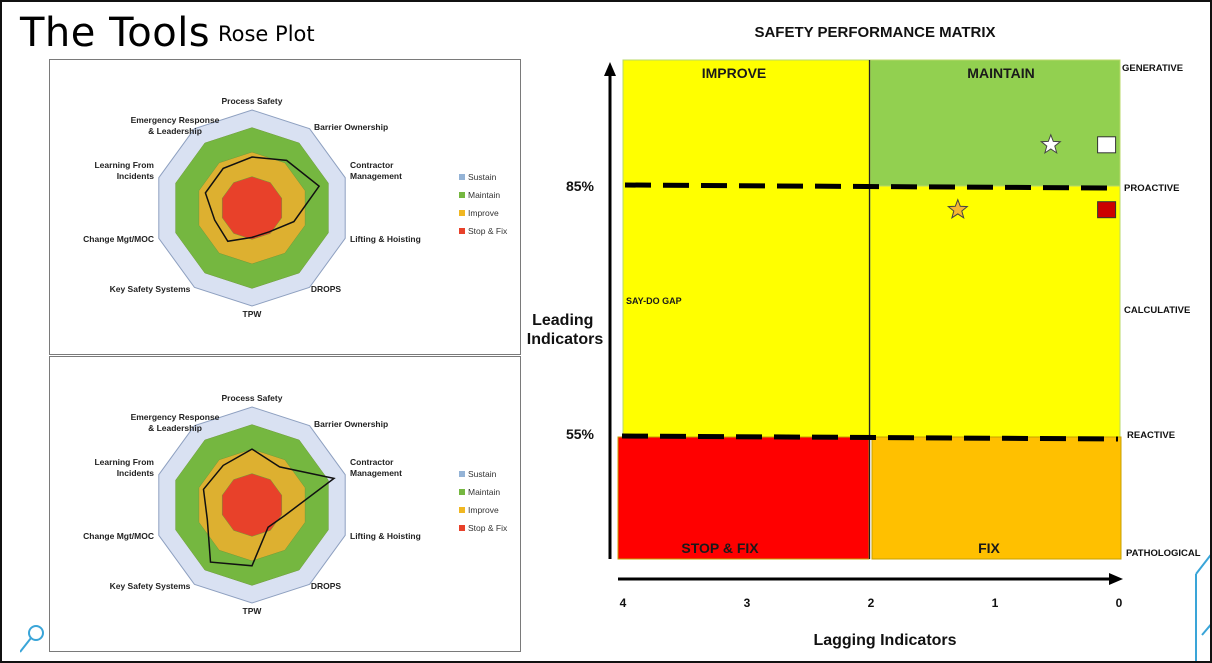 Image resolution: width=1212 pixels, height=663 pixels. Describe the element at coordinates (870, 437) in the screenshot. I see `threshold-55-dashed-line` at that location.